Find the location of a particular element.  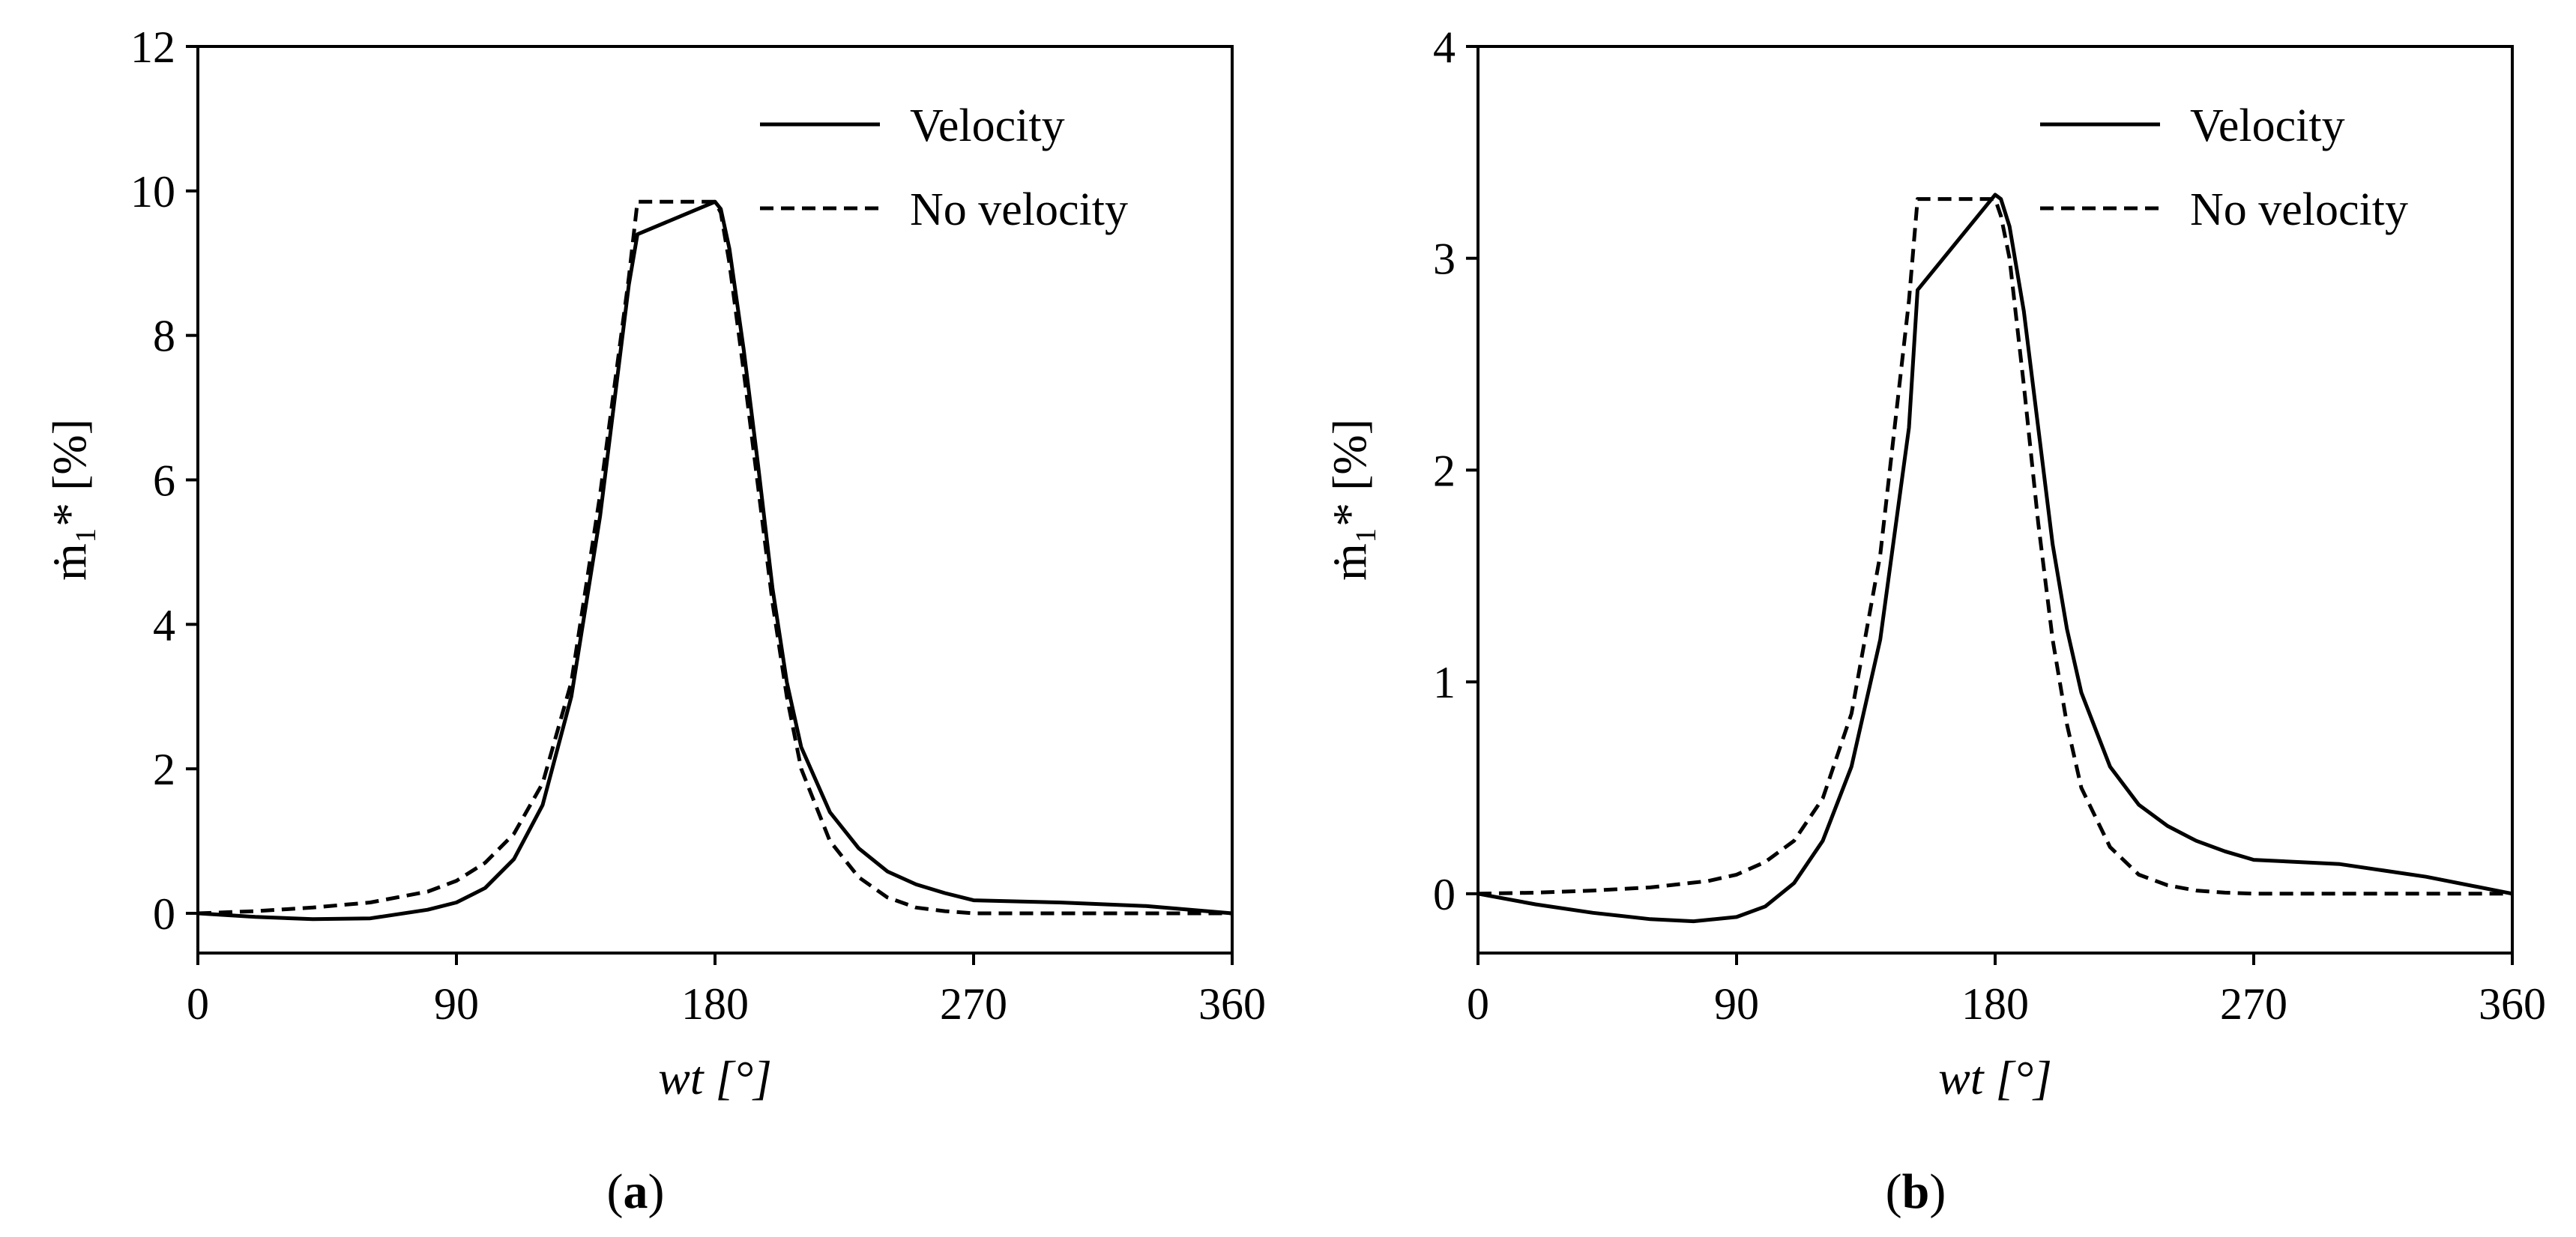

panel-caption: (b) is located at coordinates (1916, 1191).